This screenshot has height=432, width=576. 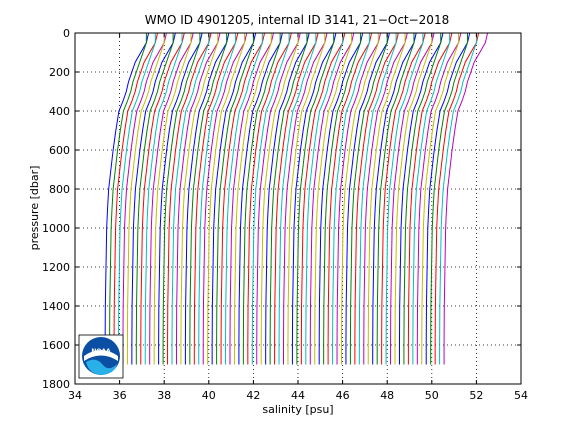 I want to click on x-tick-label: 52, so click(x=476, y=395).